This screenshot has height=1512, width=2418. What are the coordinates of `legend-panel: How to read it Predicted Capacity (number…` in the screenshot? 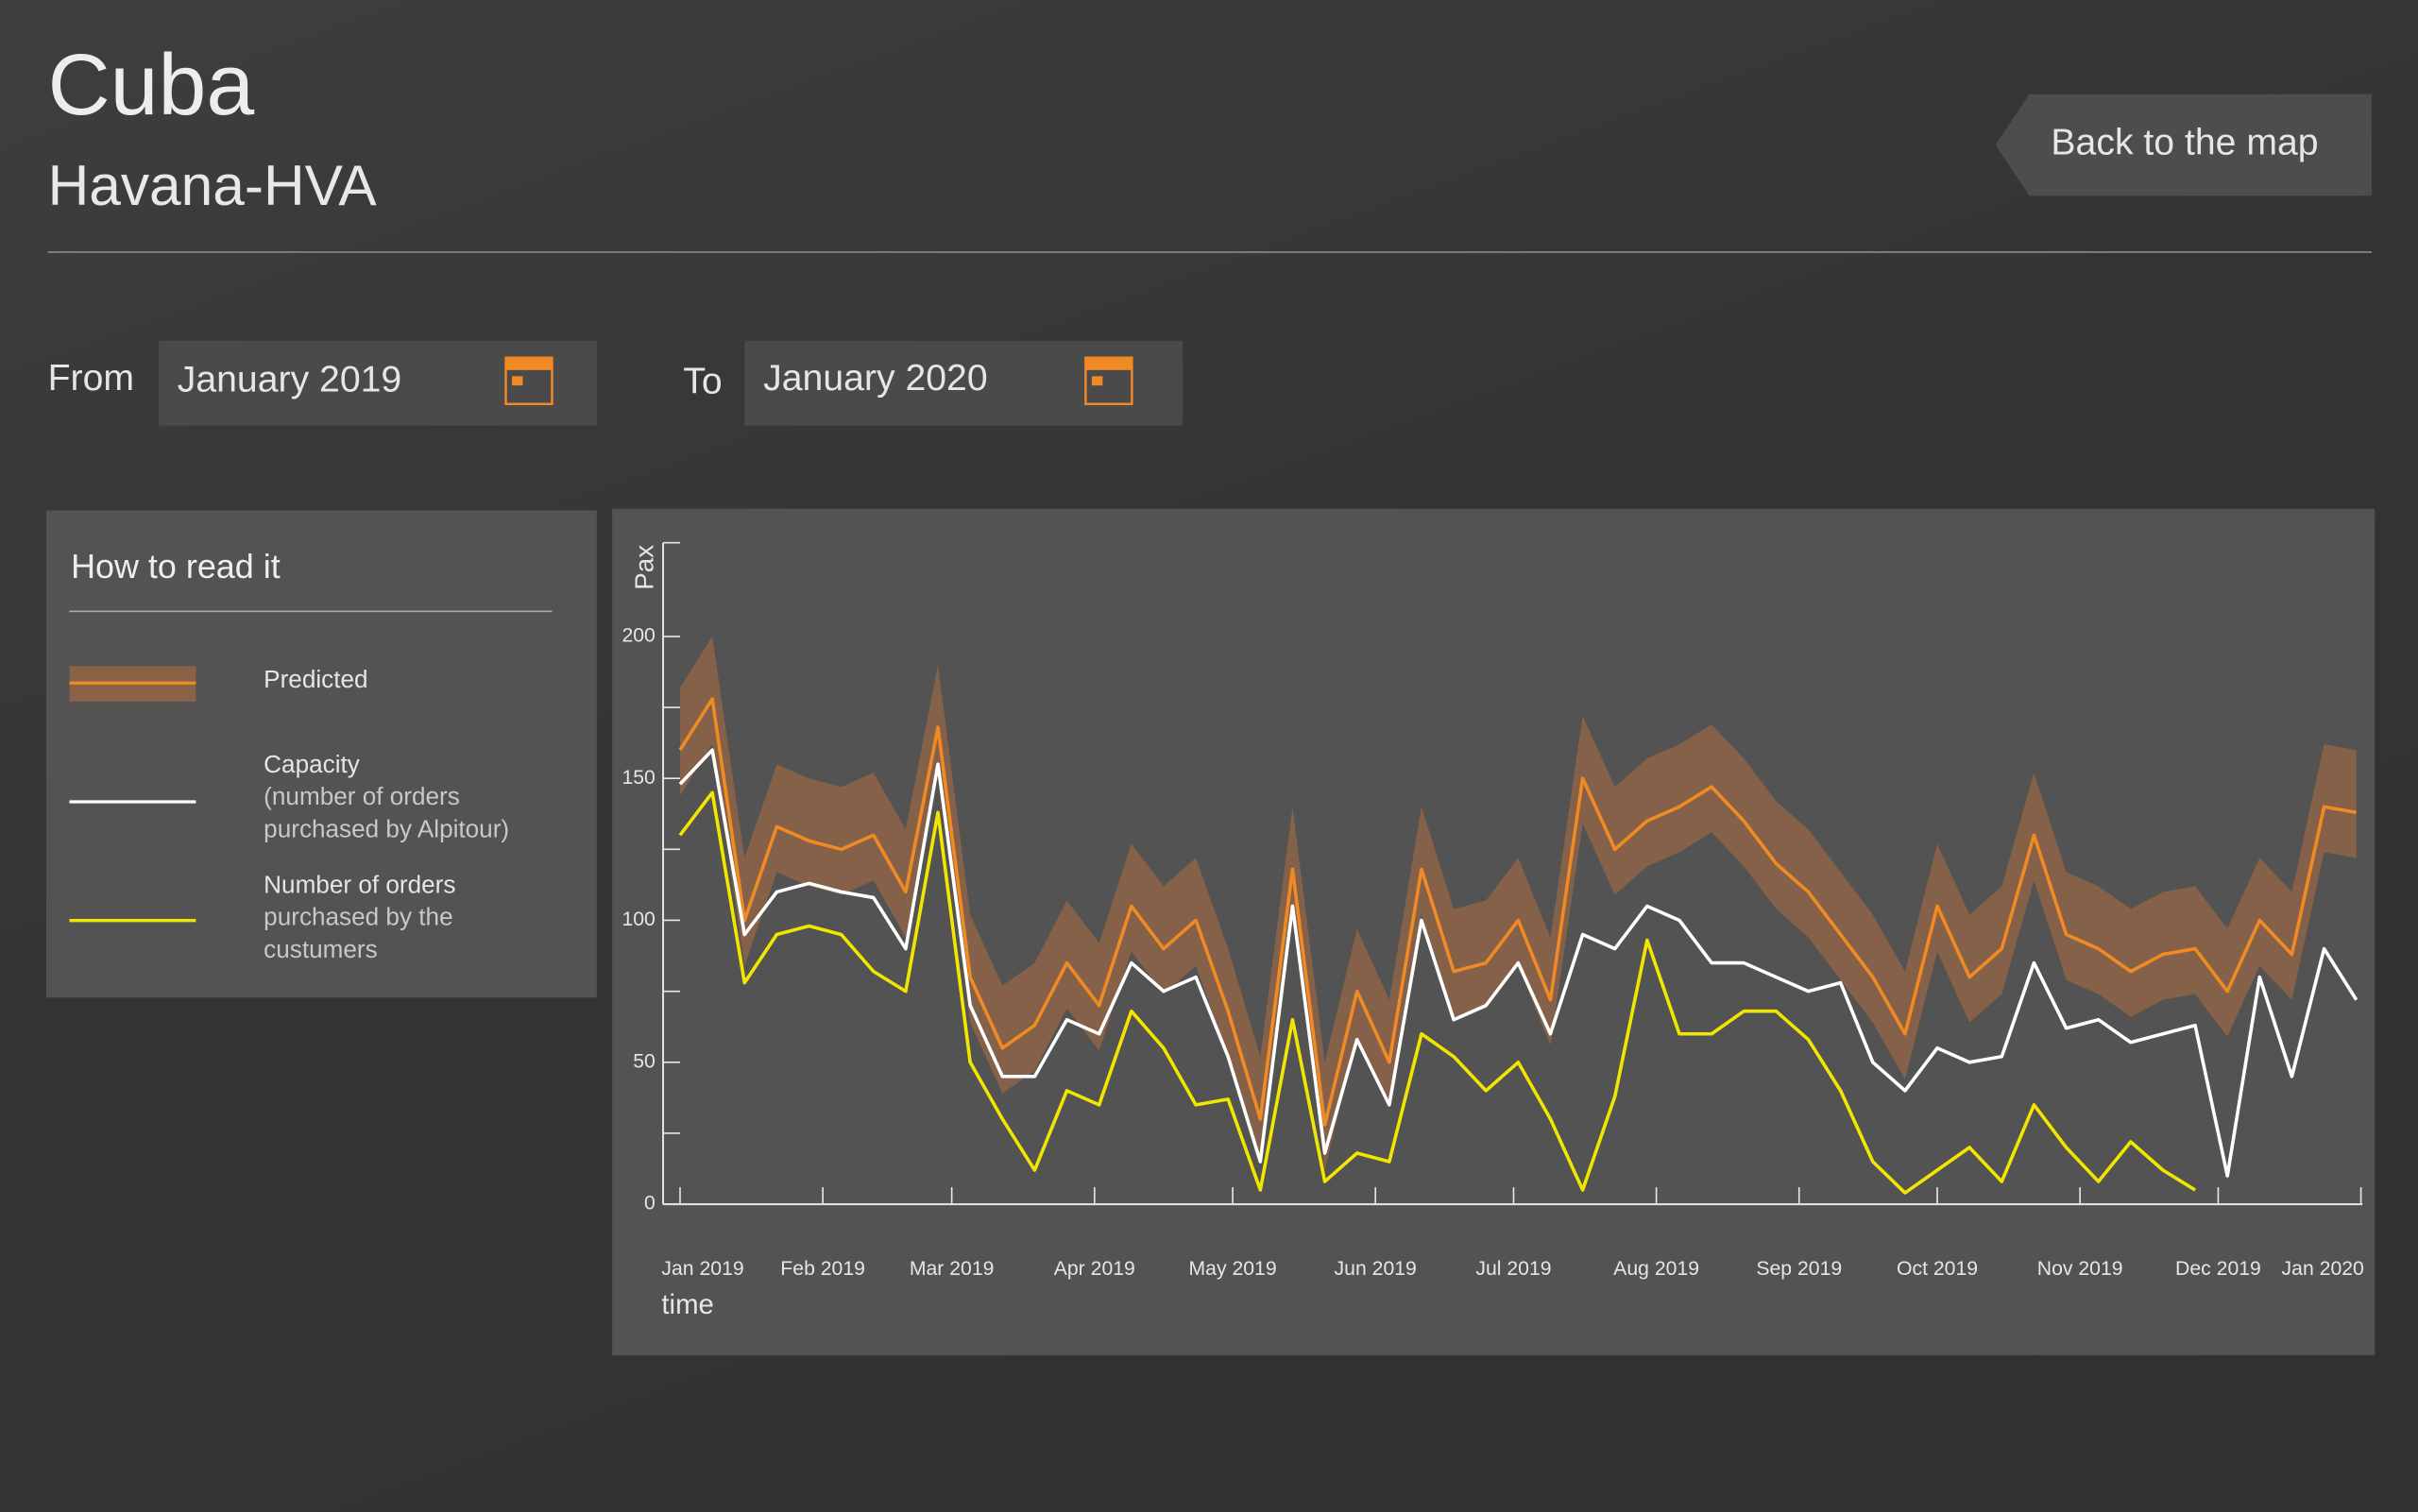 It's located at (321, 754).